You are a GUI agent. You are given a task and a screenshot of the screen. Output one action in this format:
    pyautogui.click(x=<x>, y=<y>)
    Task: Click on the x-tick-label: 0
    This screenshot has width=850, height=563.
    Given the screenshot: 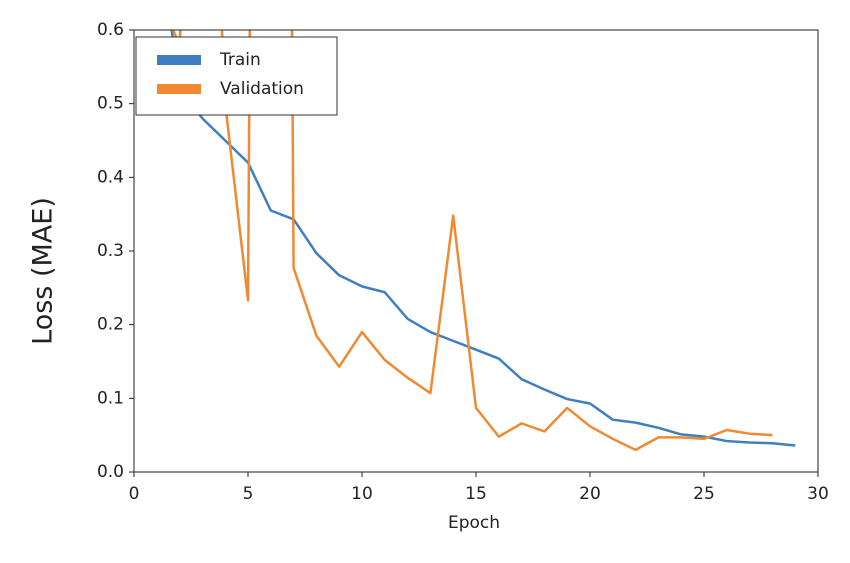 What is the action you would take?
    pyautogui.click(x=134, y=494)
    